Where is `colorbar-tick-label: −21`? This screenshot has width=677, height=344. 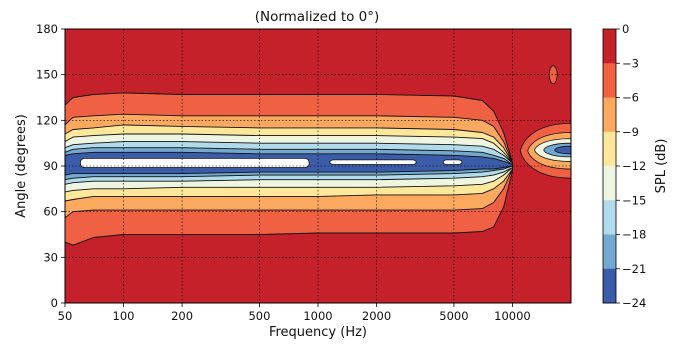
colorbar-tick-label: −21 is located at coordinates (634, 269).